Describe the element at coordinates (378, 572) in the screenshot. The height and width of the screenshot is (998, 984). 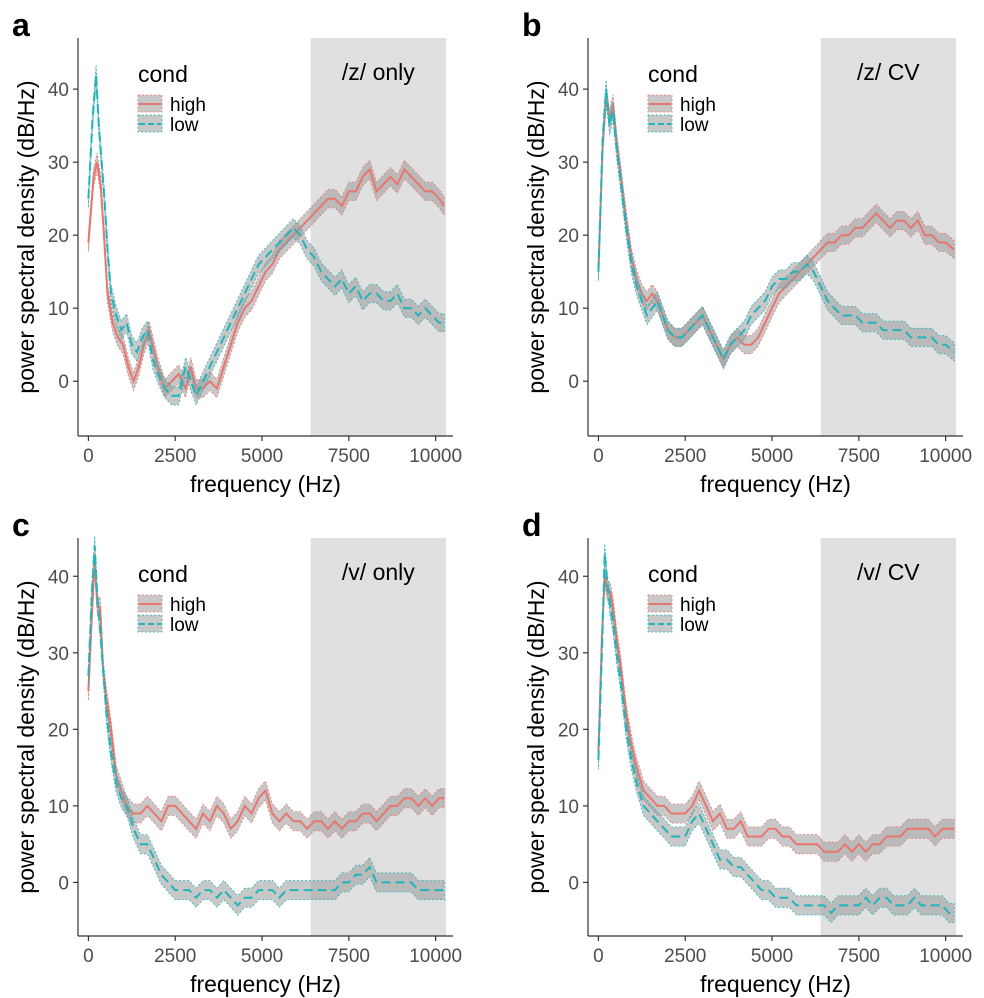
I see `region-label: /v/ only` at that location.